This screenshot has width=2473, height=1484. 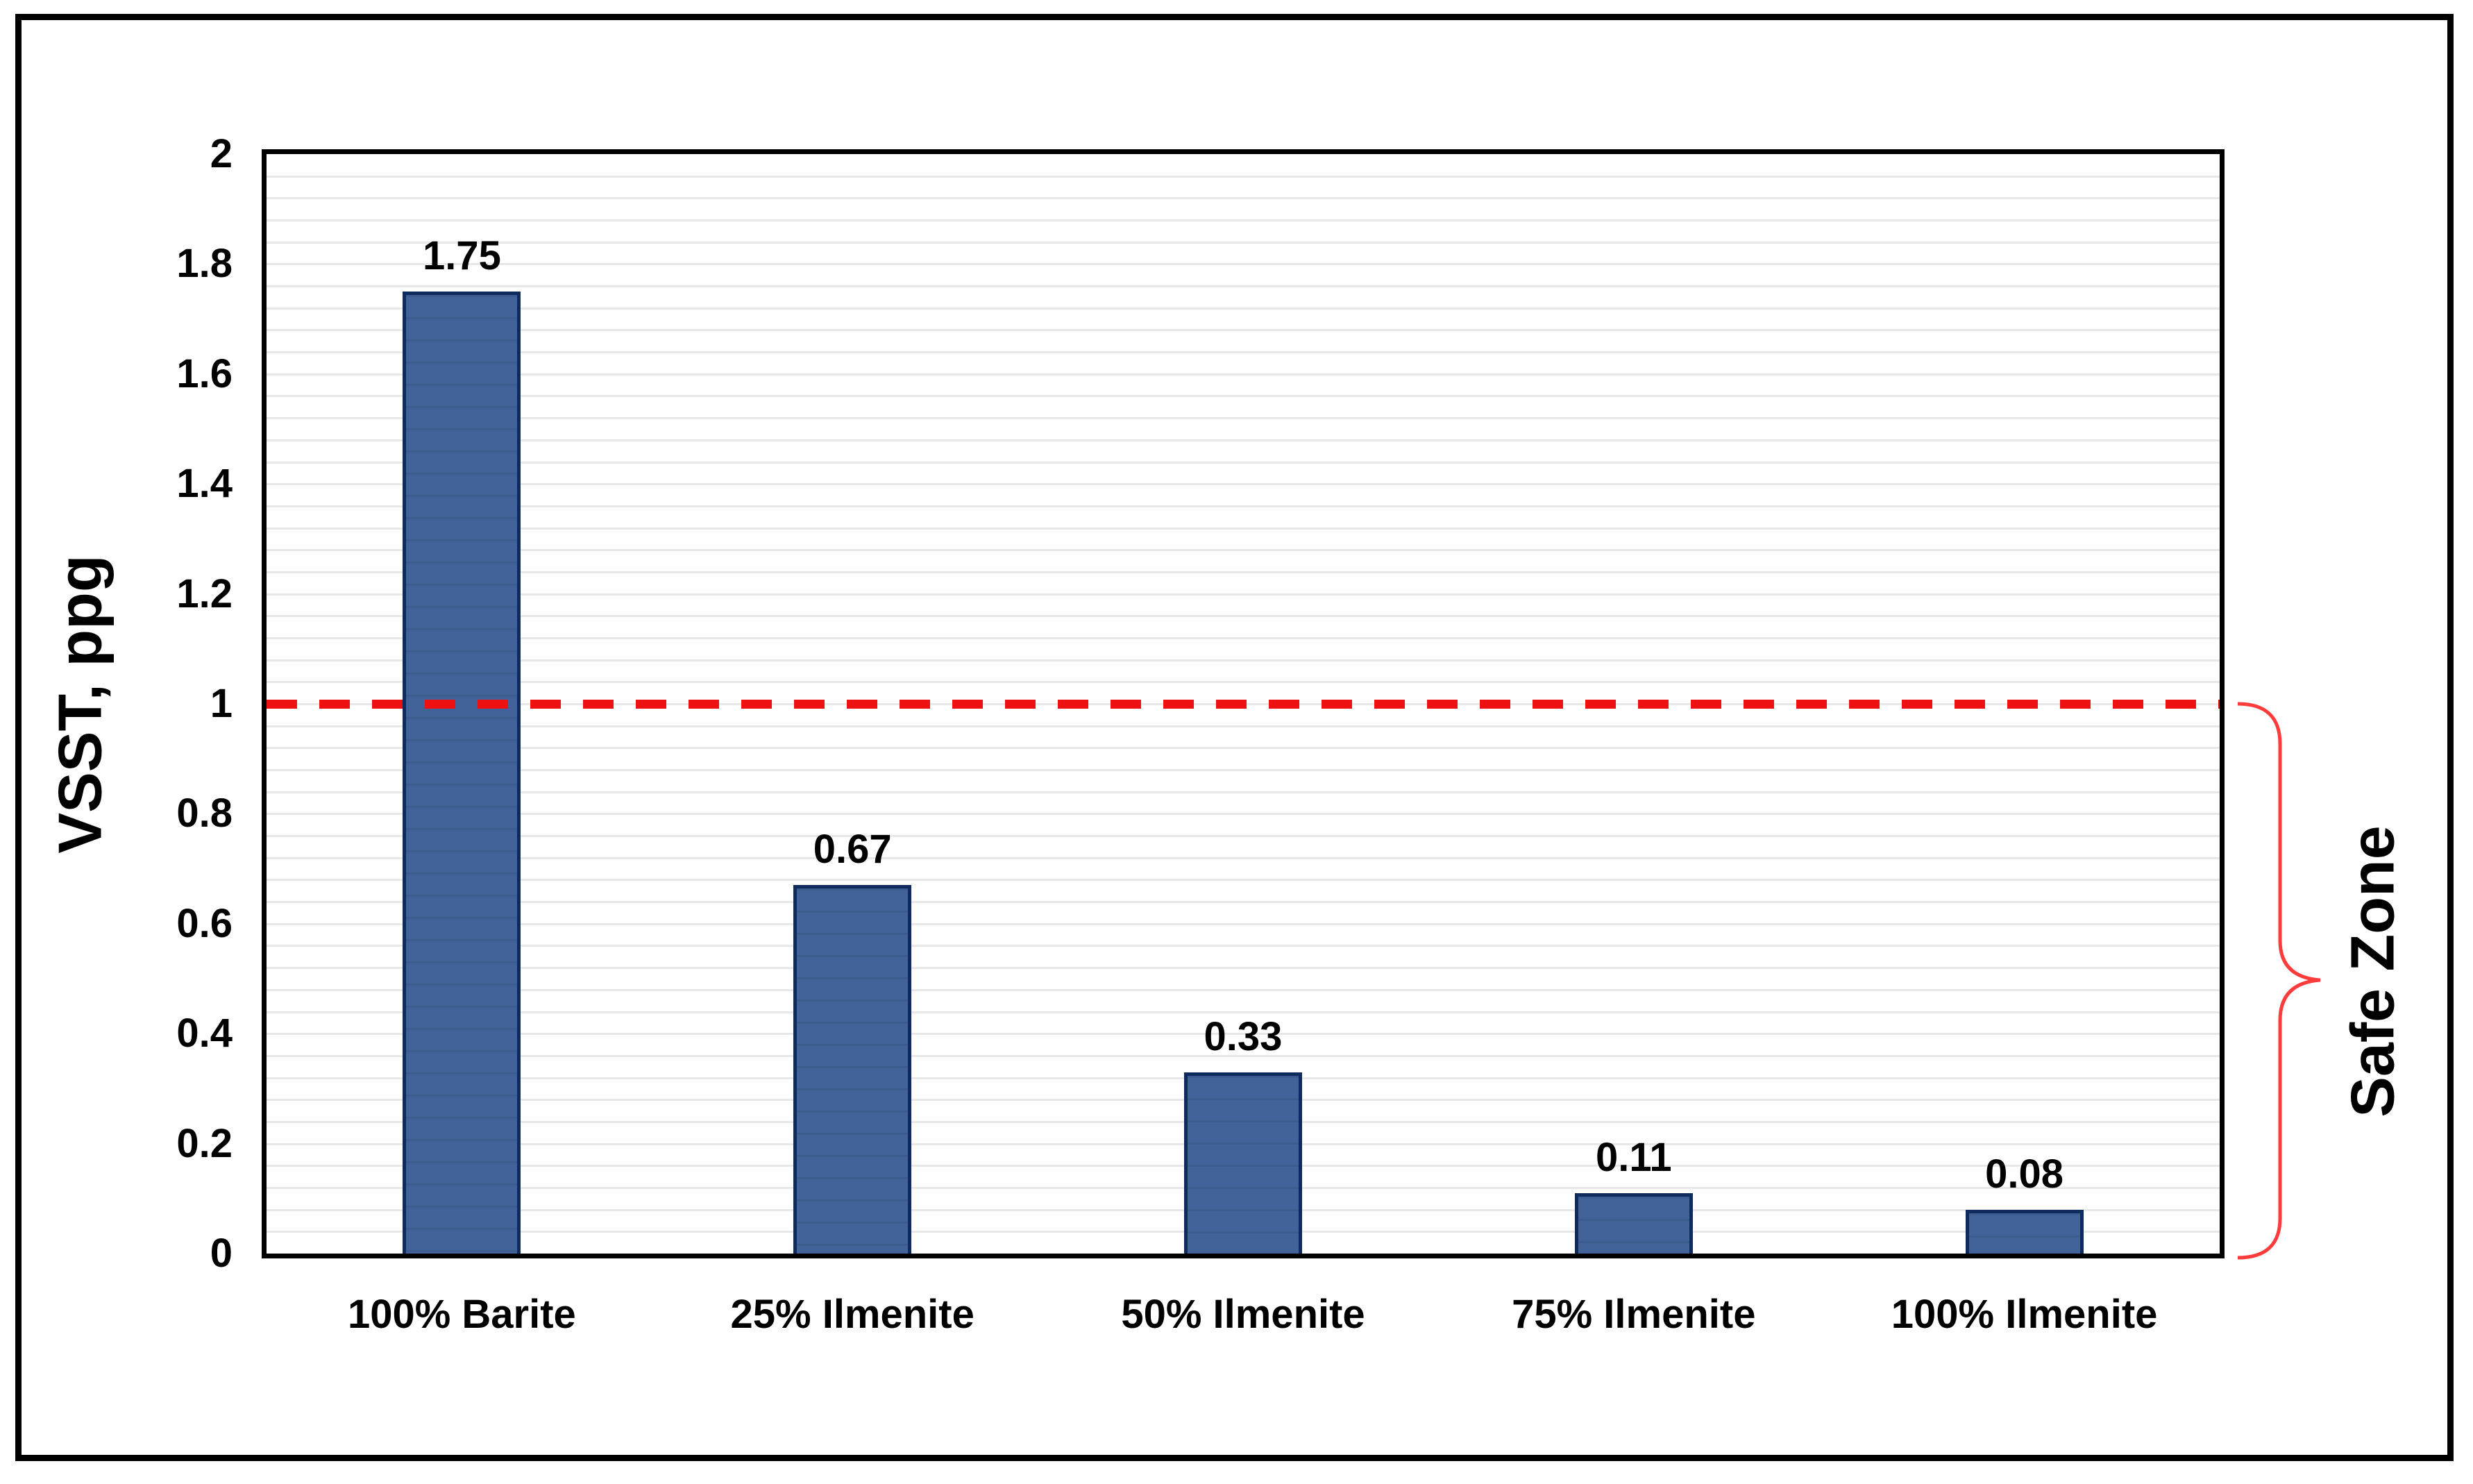 I want to click on data-label: 1.75, so click(x=461, y=255).